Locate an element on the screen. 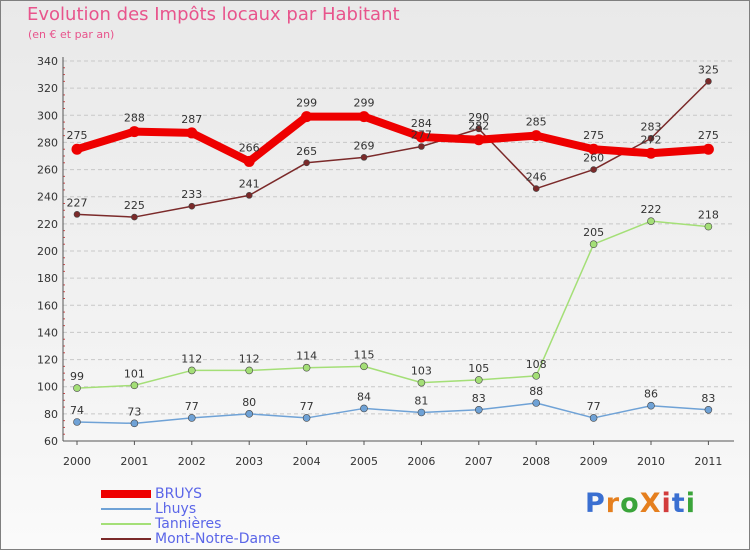 This screenshot has height=550, width=750. data-label-1: 74 is located at coordinates (77, 410).